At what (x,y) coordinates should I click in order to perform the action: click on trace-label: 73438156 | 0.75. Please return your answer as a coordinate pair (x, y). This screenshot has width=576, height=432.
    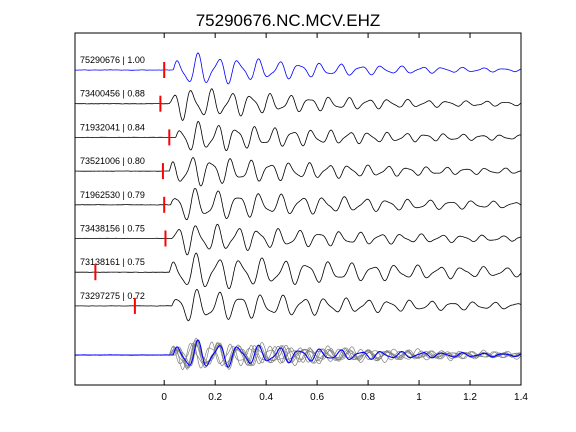
    Looking at the image, I should click on (112, 229).